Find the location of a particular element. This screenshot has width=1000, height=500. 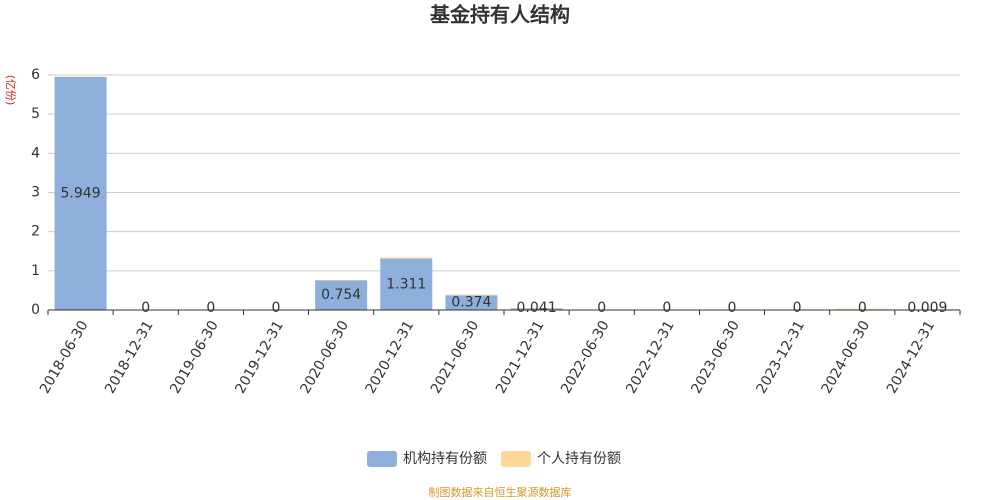

y-tick-label: 5 is located at coordinates (35, 114).